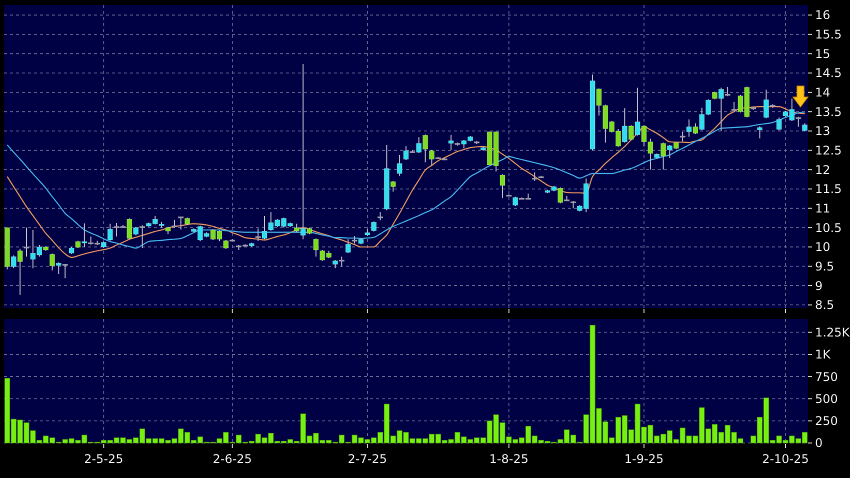  I want to click on y-tick-label: 8.5, so click(824, 305).